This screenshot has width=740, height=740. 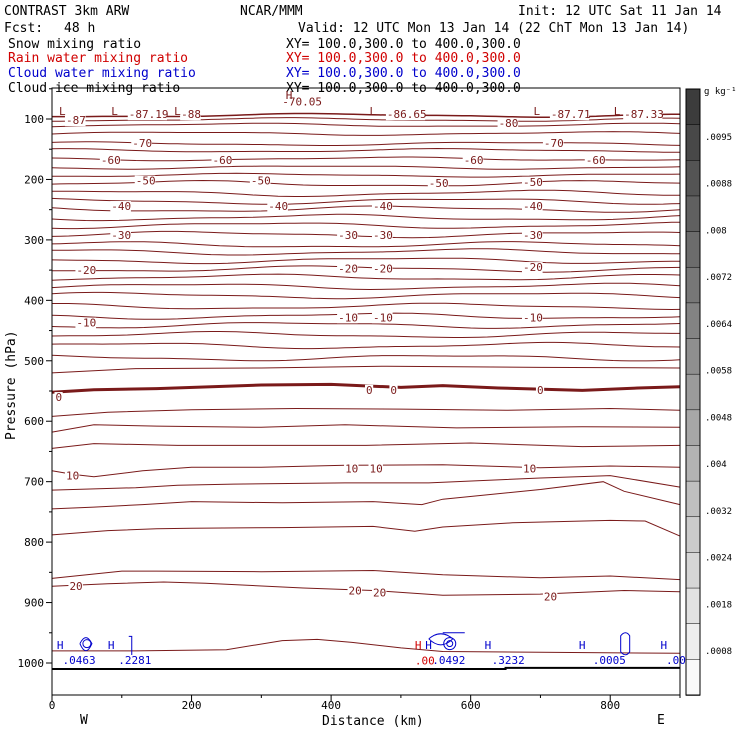 I want to click on temperature-label-33: -10, so click(x=533, y=317).